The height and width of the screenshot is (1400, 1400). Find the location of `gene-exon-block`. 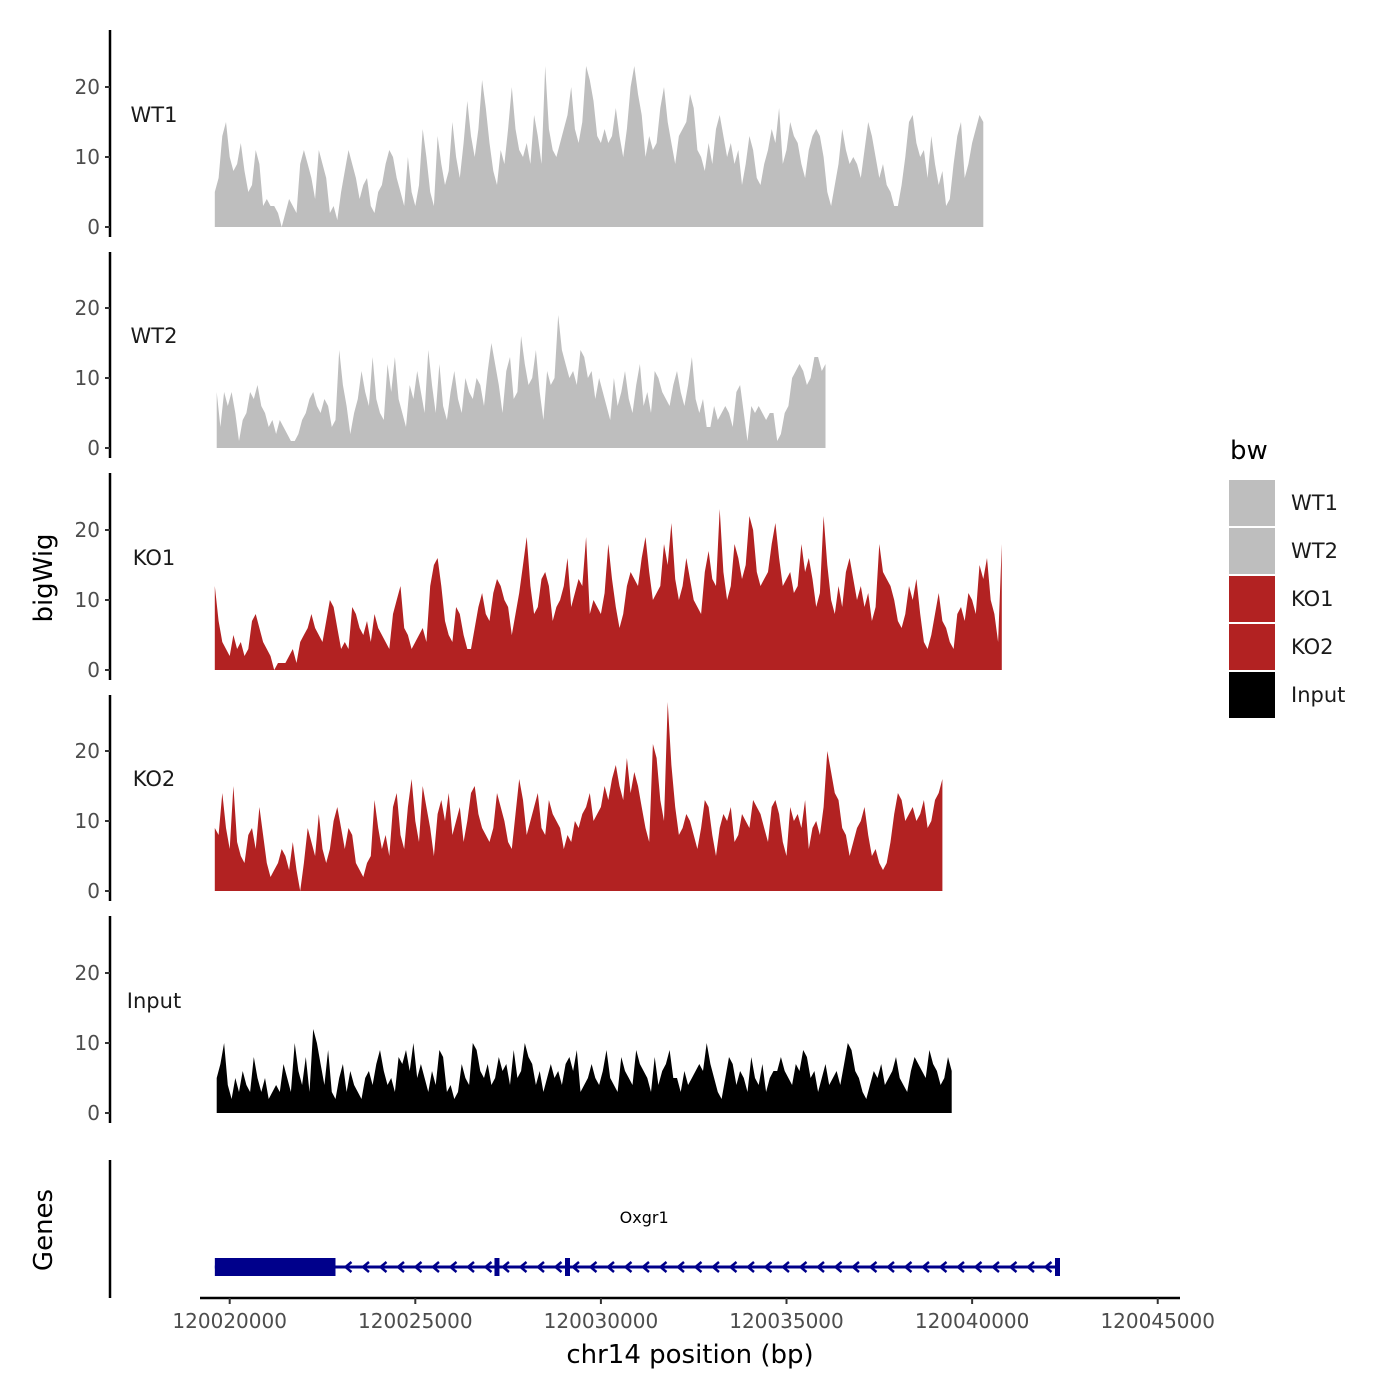

gene-exon-block is located at coordinates (275, 1267).